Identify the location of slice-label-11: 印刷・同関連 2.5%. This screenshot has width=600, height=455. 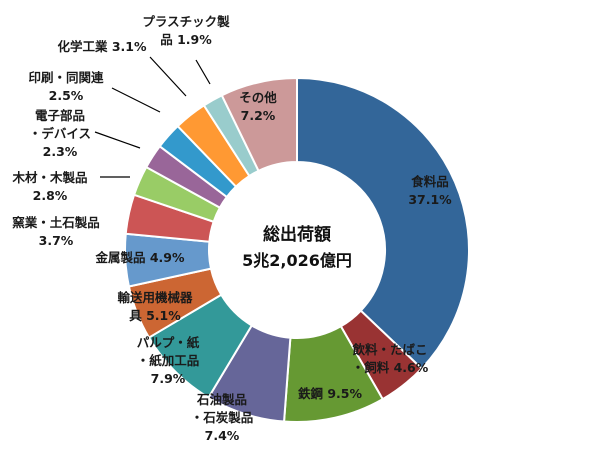
(66, 86).